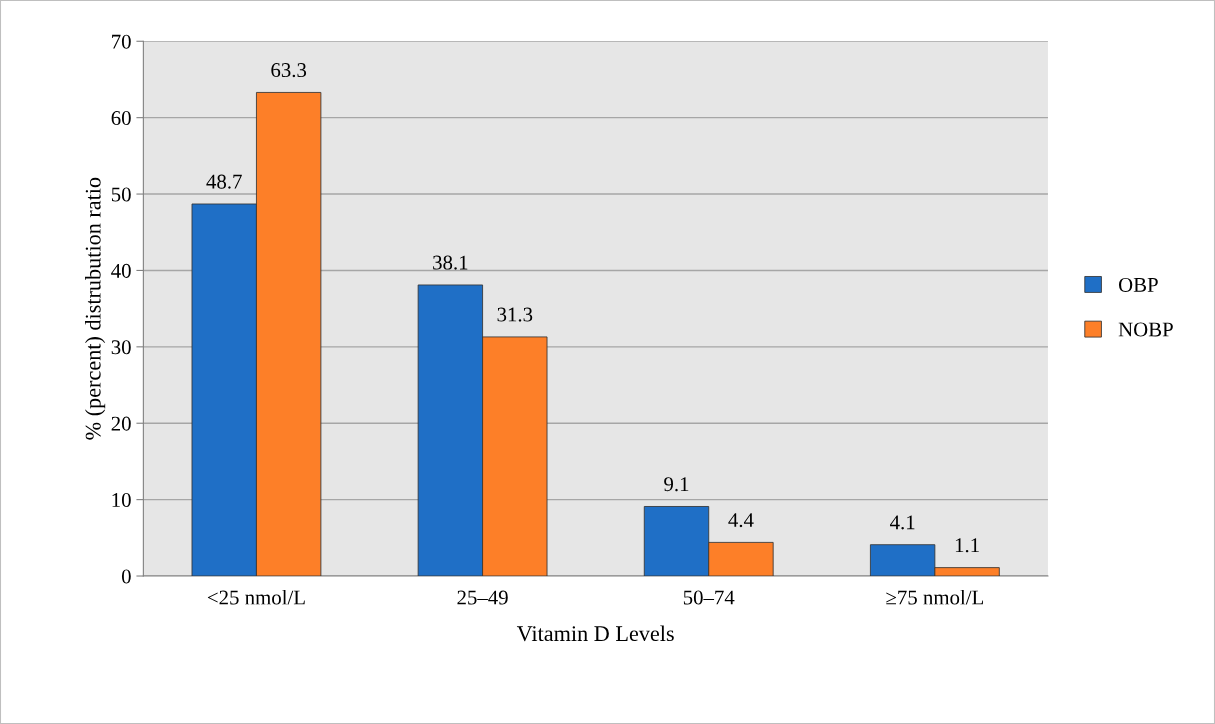  What do you see at coordinates (967, 545) in the screenshot?
I see `data-label: 1.1` at bounding box center [967, 545].